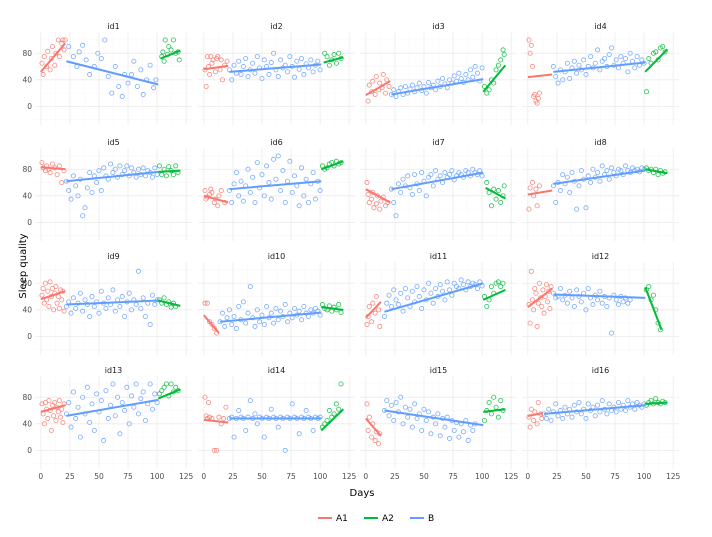 The width and height of the screenshot is (712, 537). Describe the element at coordinates (342, 519) in the screenshot. I see `legend-label: A1` at that location.